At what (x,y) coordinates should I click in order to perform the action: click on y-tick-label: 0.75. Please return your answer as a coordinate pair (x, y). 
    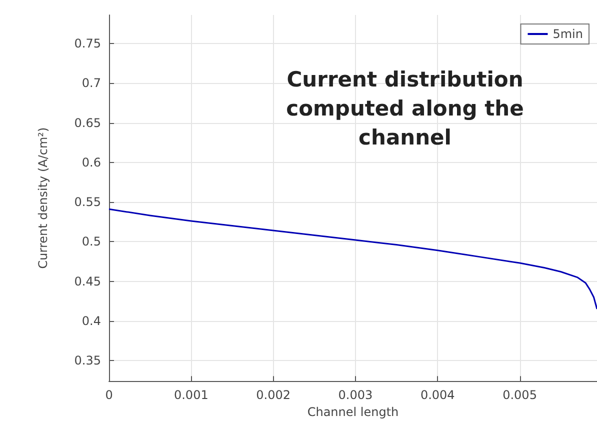
    Looking at the image, I should click on (87, 43).